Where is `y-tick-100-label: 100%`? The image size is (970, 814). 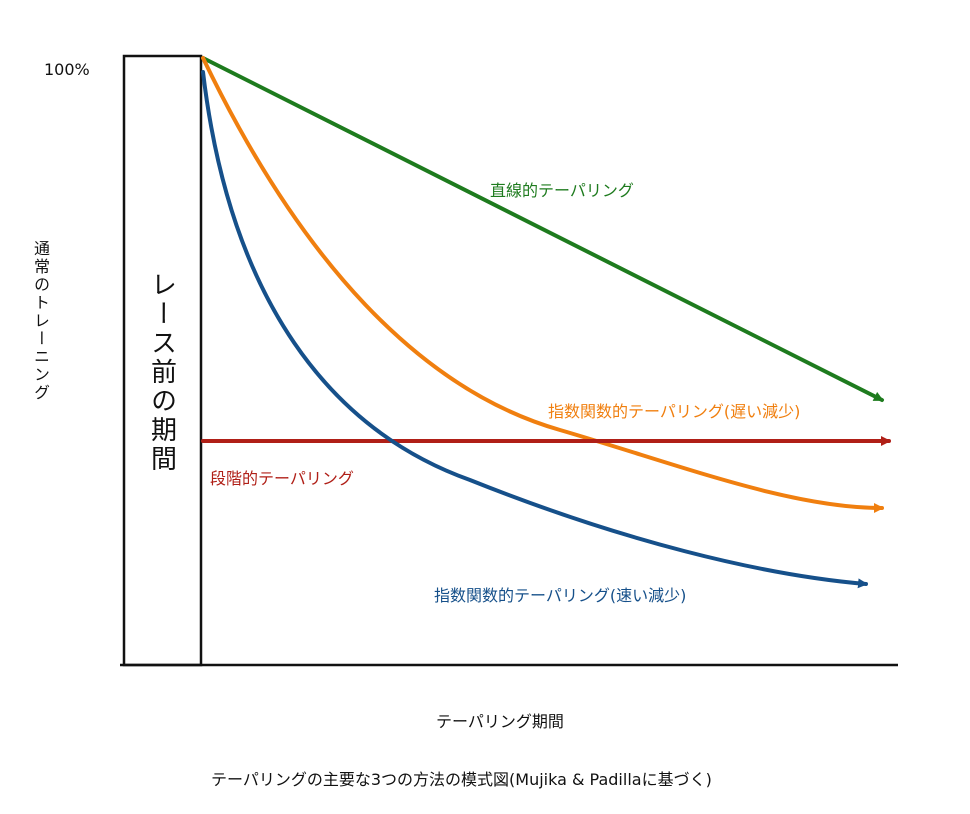
y-tick-100-label: 100% is located at coordinates (67, 69).